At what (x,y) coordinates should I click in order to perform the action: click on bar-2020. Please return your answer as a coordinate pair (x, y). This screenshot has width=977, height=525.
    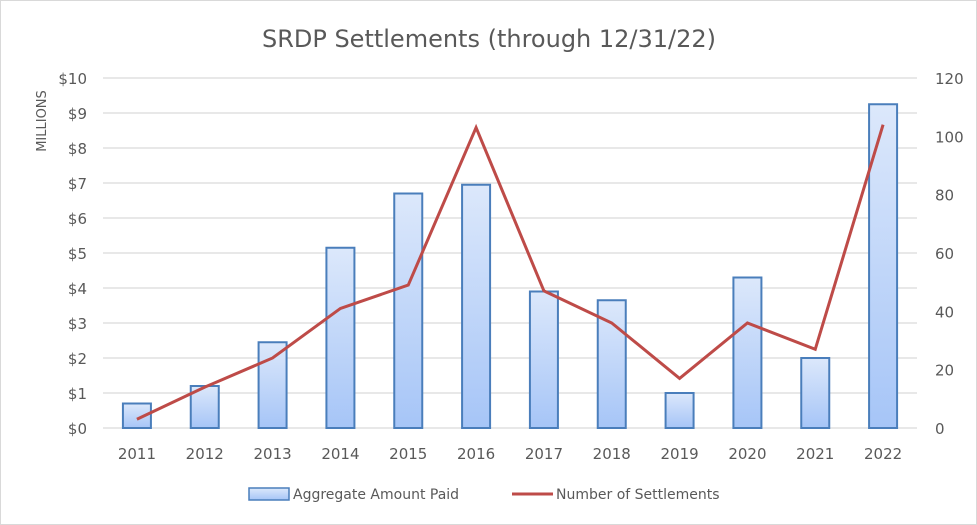
    Looking at the image, I should click on (747, 352).